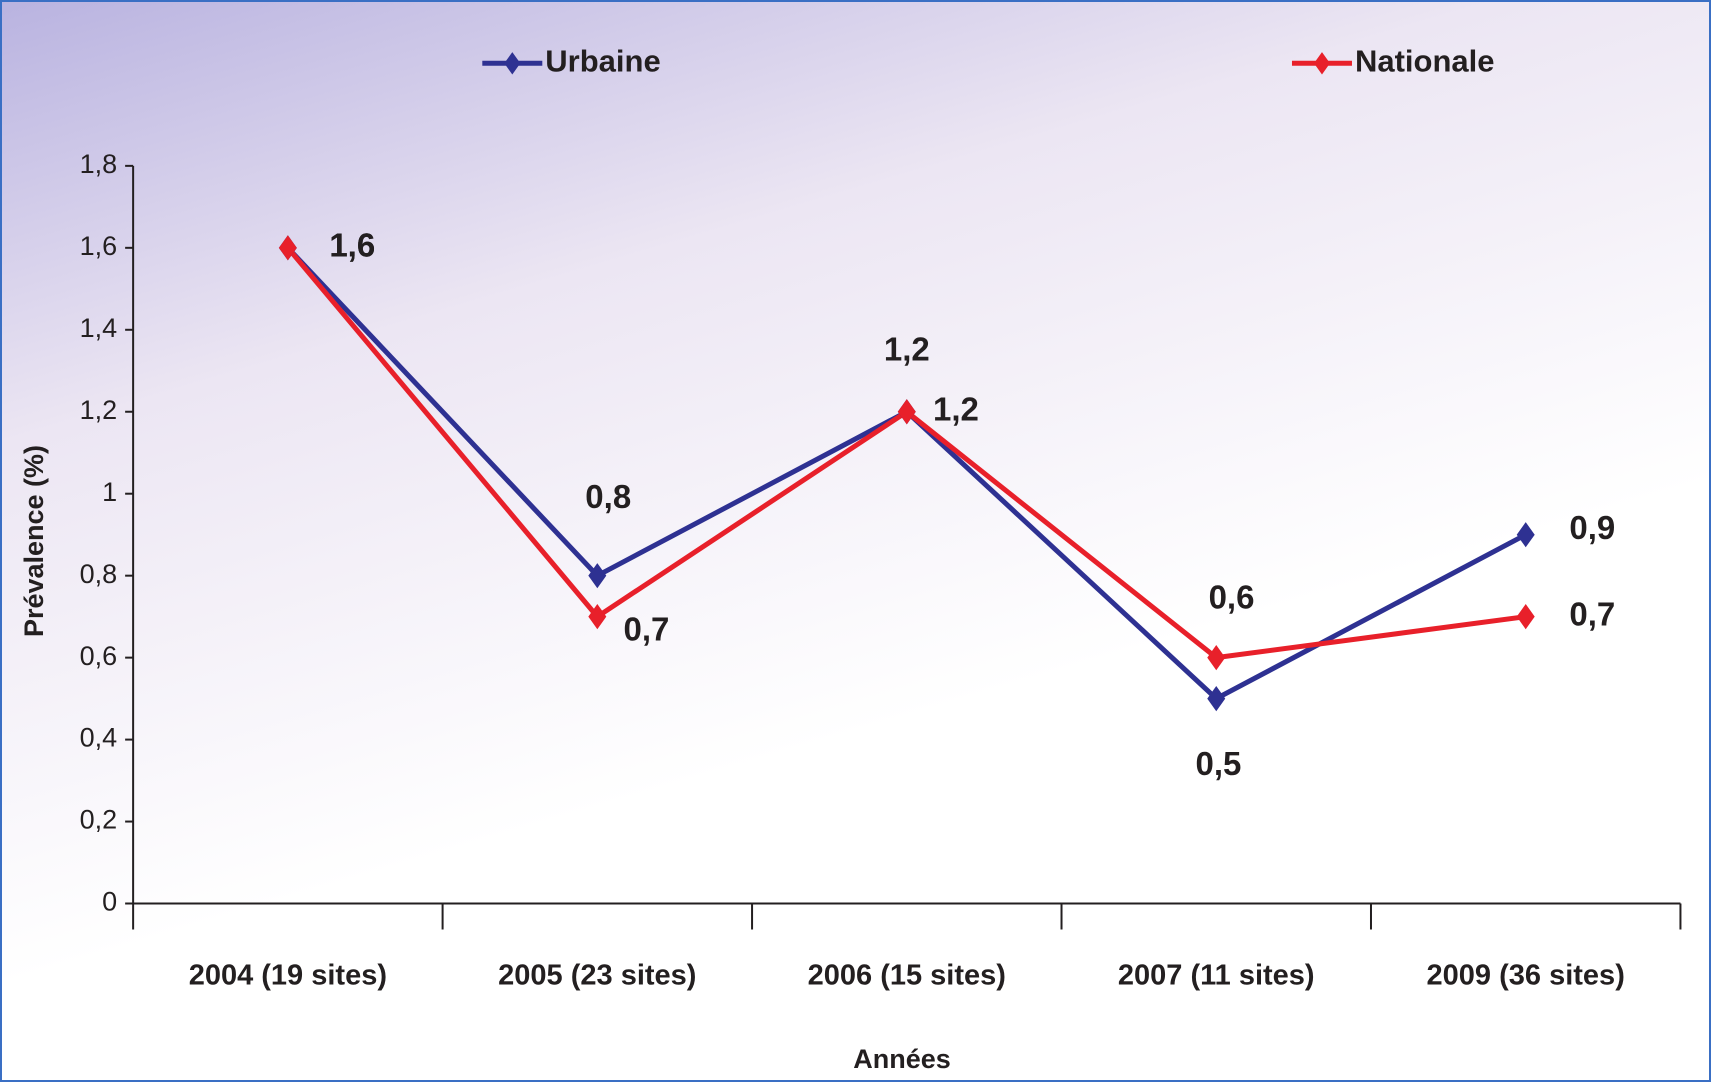 The height and width of the screenshot is (1082, 1711). What do you see at coordinates (1232, 597) in the screenshot?
I see `value-label: 0,6` at bounding box center [1232, 597].